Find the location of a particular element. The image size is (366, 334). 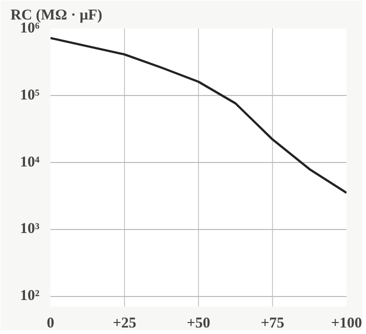

x-tick-label: +25 is located at coordinates (124, 324).